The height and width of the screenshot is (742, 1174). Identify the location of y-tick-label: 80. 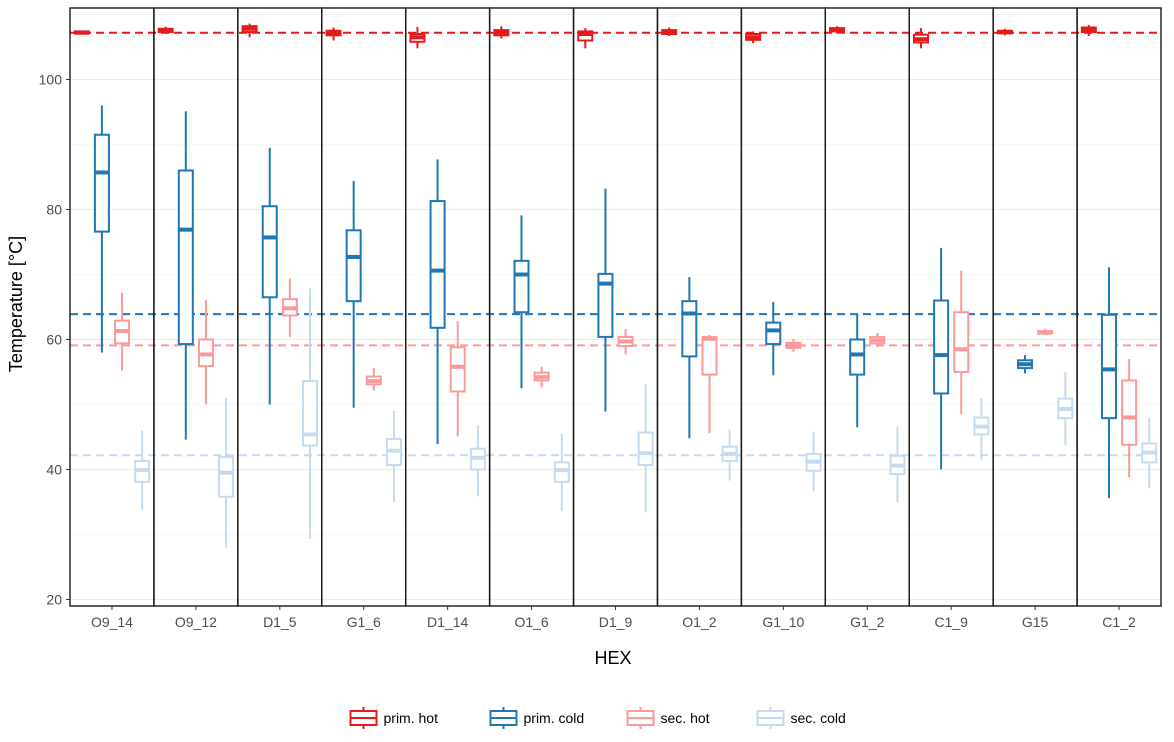
(54, 210).